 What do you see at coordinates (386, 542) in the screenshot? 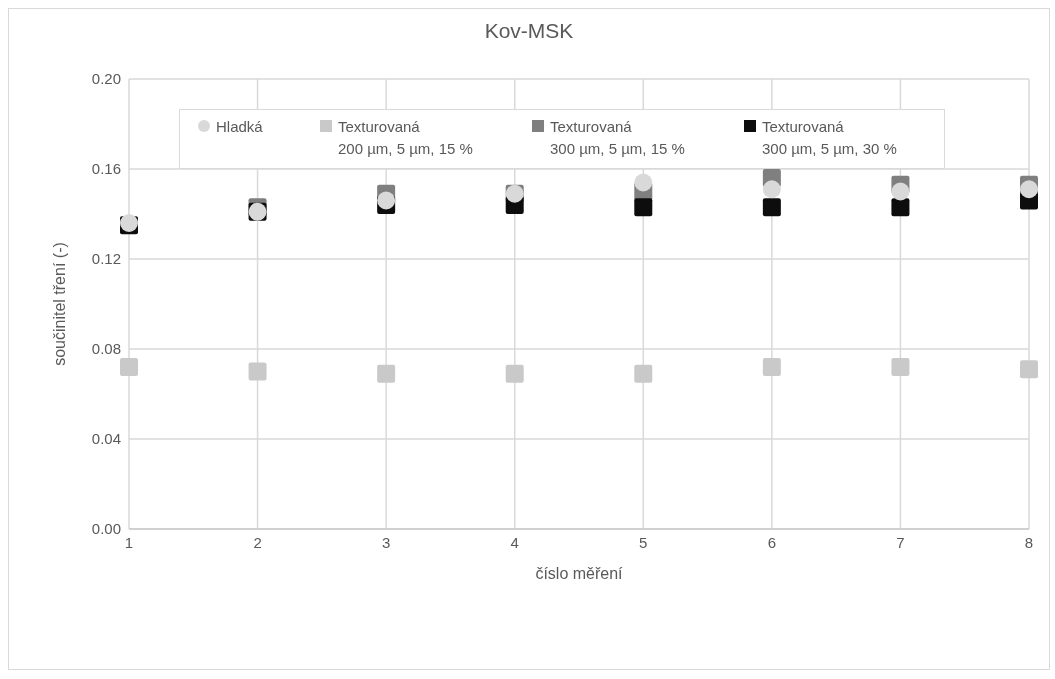
I see `x-tick-label: 3` at bounding box center [386, 542].